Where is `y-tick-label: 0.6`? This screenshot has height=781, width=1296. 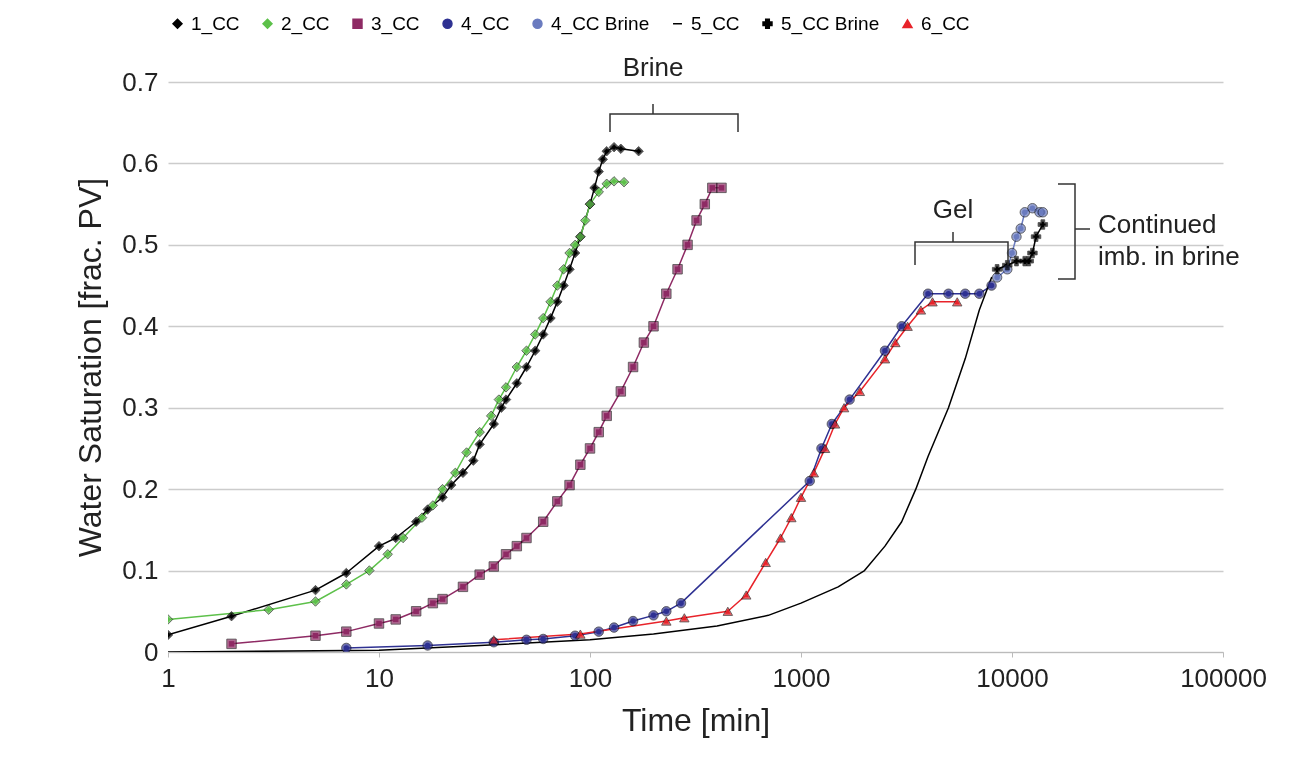 y-tick-label: 0.6 is located at coordinates (140, 162).